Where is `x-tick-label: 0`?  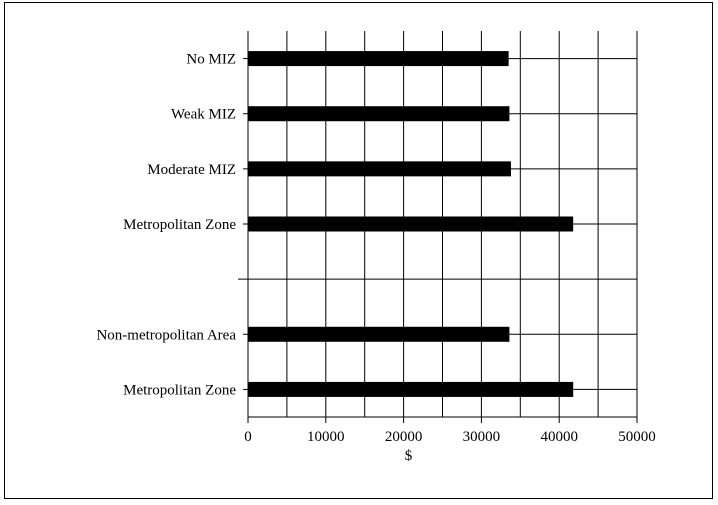
x-tick-label: 0 is located at coordinates (248, 437).